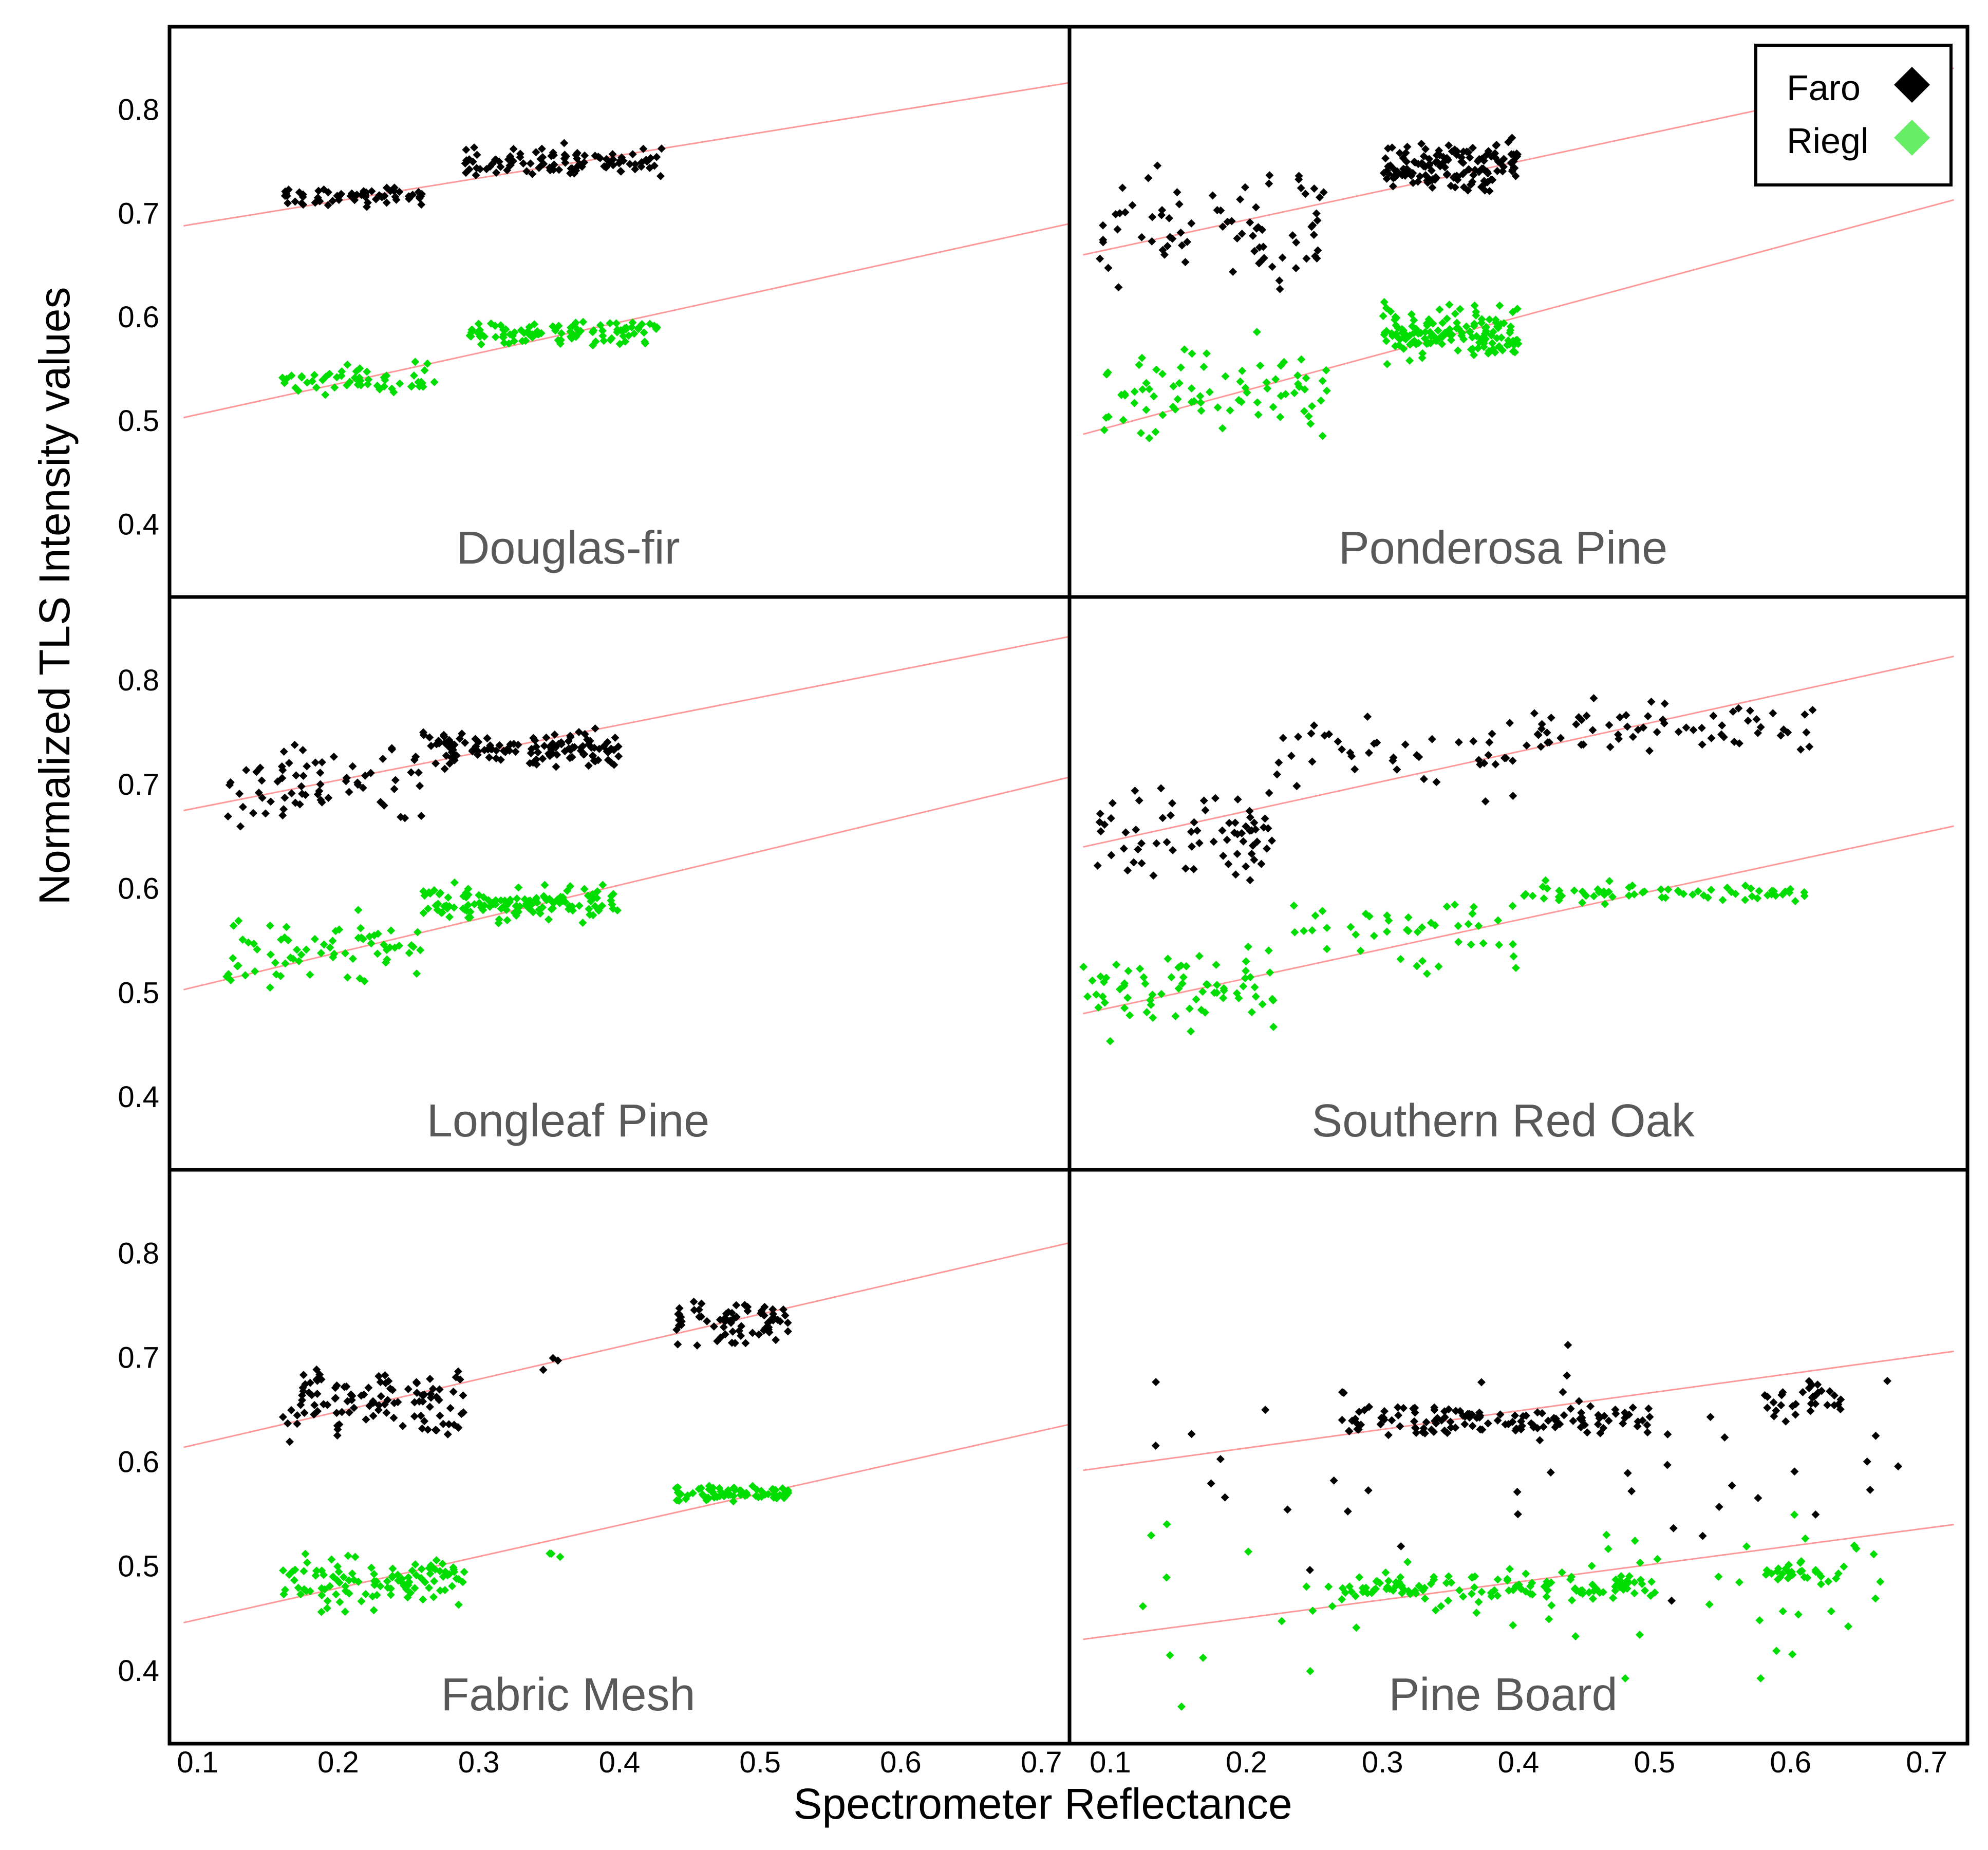 The width and height of the screenshot is (1988, 1850). Describe the element at coordinates (138, 317) in the screenshot. I see `y-tick-label: 0.6` at that location.